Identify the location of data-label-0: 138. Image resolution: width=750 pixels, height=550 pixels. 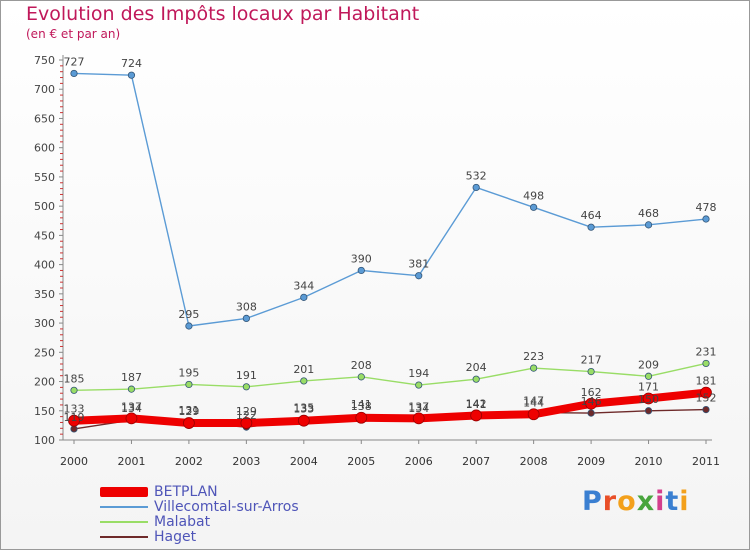
(361, 406).